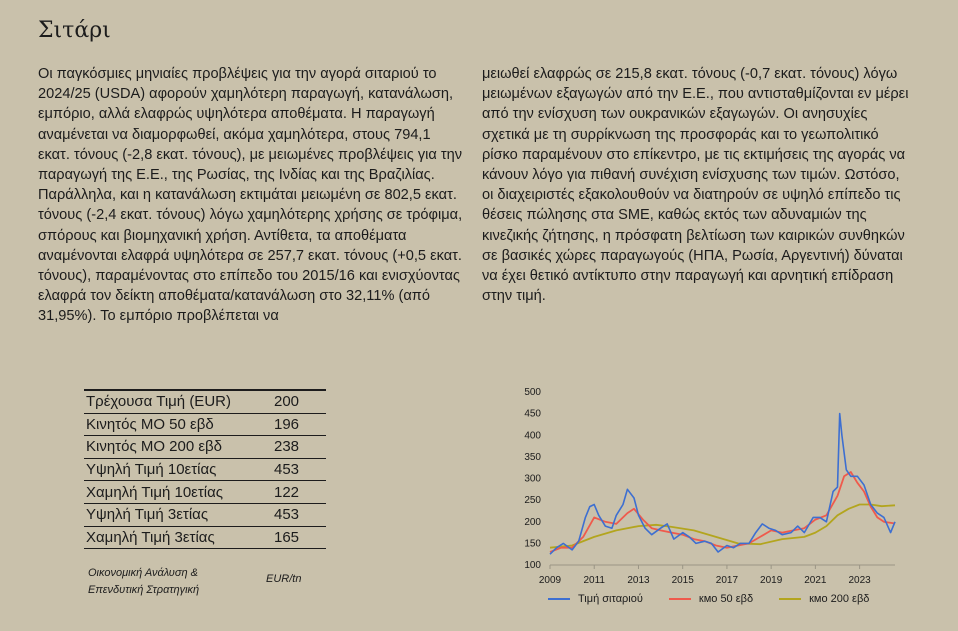 The width and height of the screenshot is (958, 631). Describe the element at coordinates (297, 447) in the screenshot. I see `stats-value: 238` at that location.